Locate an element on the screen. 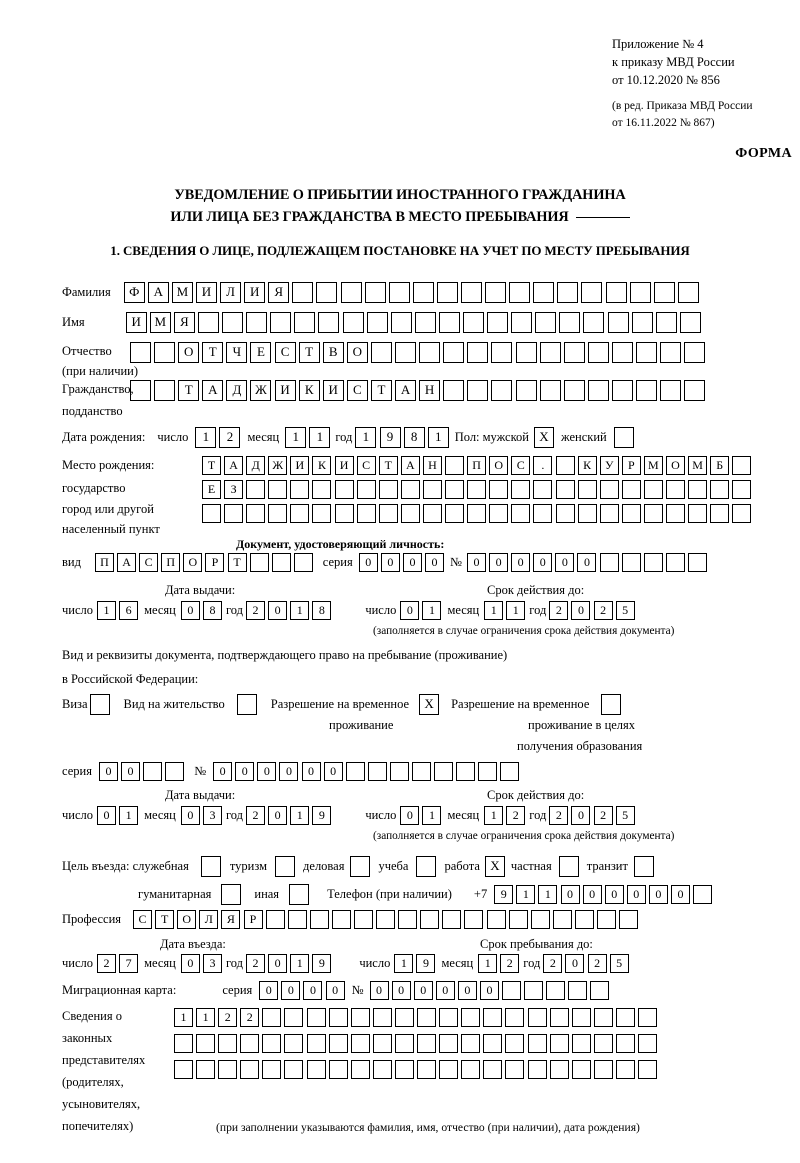  purpose-official-checkbox is located at coordinates (210, 866).